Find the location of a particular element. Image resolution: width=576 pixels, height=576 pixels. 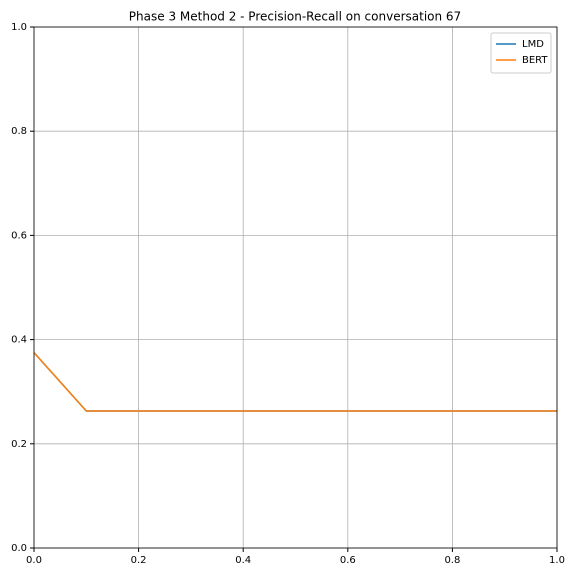

y-tick-label: 0.8 is located at coordinates (19, 131).